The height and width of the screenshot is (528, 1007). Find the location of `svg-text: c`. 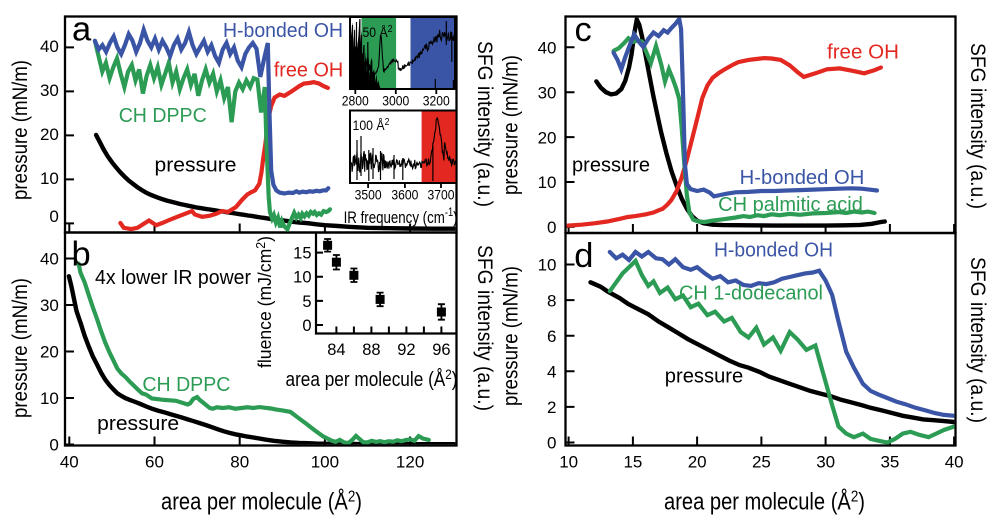

svg-text: c is located at coordinates (583, 30).